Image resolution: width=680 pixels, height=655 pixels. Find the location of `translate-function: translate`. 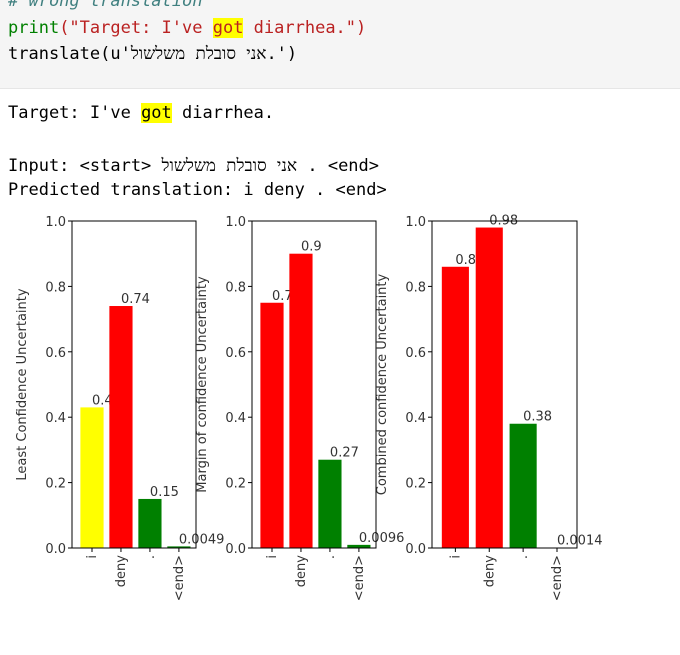

translate-function: translate is located at coordinates (54, 54).